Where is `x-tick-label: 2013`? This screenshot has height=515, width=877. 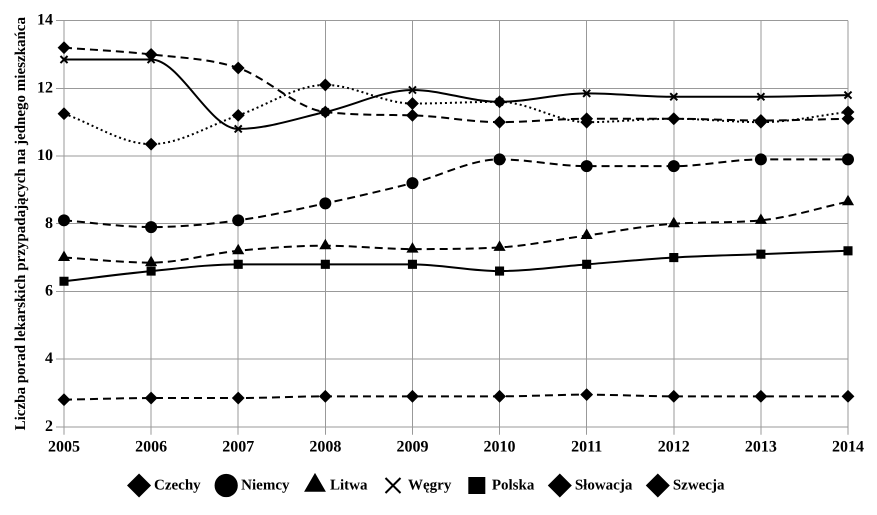
x-tick-label: 2013 is located at coordinates (760, 447).